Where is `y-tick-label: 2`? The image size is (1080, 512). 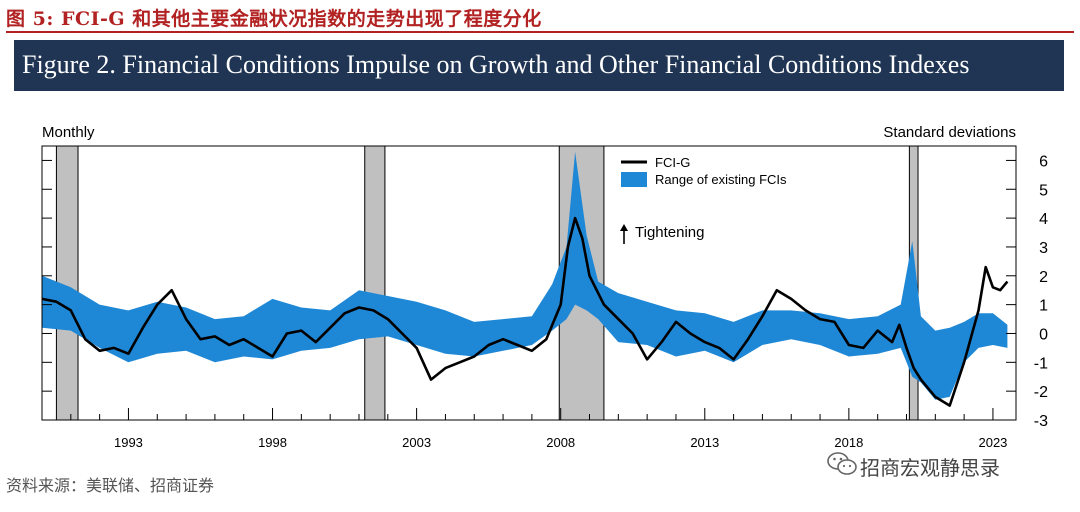 y-tick-label: 2 is located at coordinates (1043, 277).